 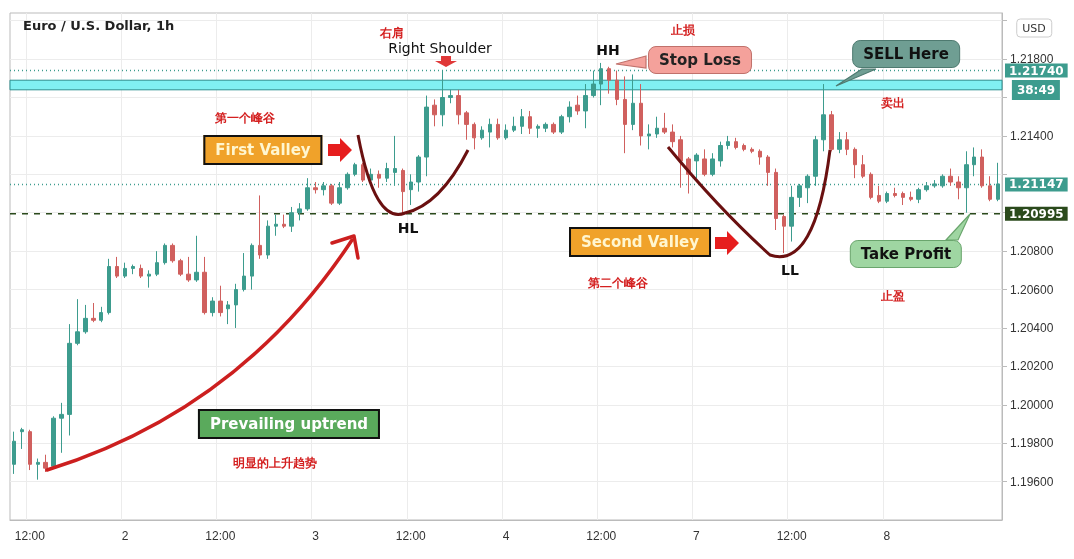 What do you see at coordinates (1036, 184) in the screenshot?
I see `ref-line-label: 1.21147` at bounding box center [1036, 184].